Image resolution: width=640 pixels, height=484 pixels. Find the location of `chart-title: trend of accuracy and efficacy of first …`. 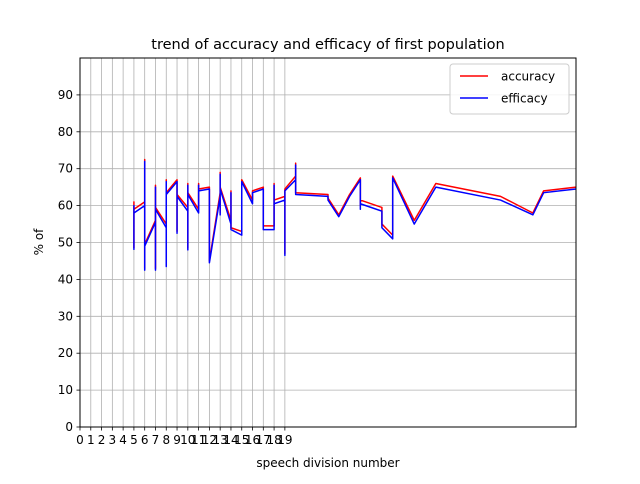

chart-title: trend of accuracy and efficacy of first … is located at coordinates (327, 45).